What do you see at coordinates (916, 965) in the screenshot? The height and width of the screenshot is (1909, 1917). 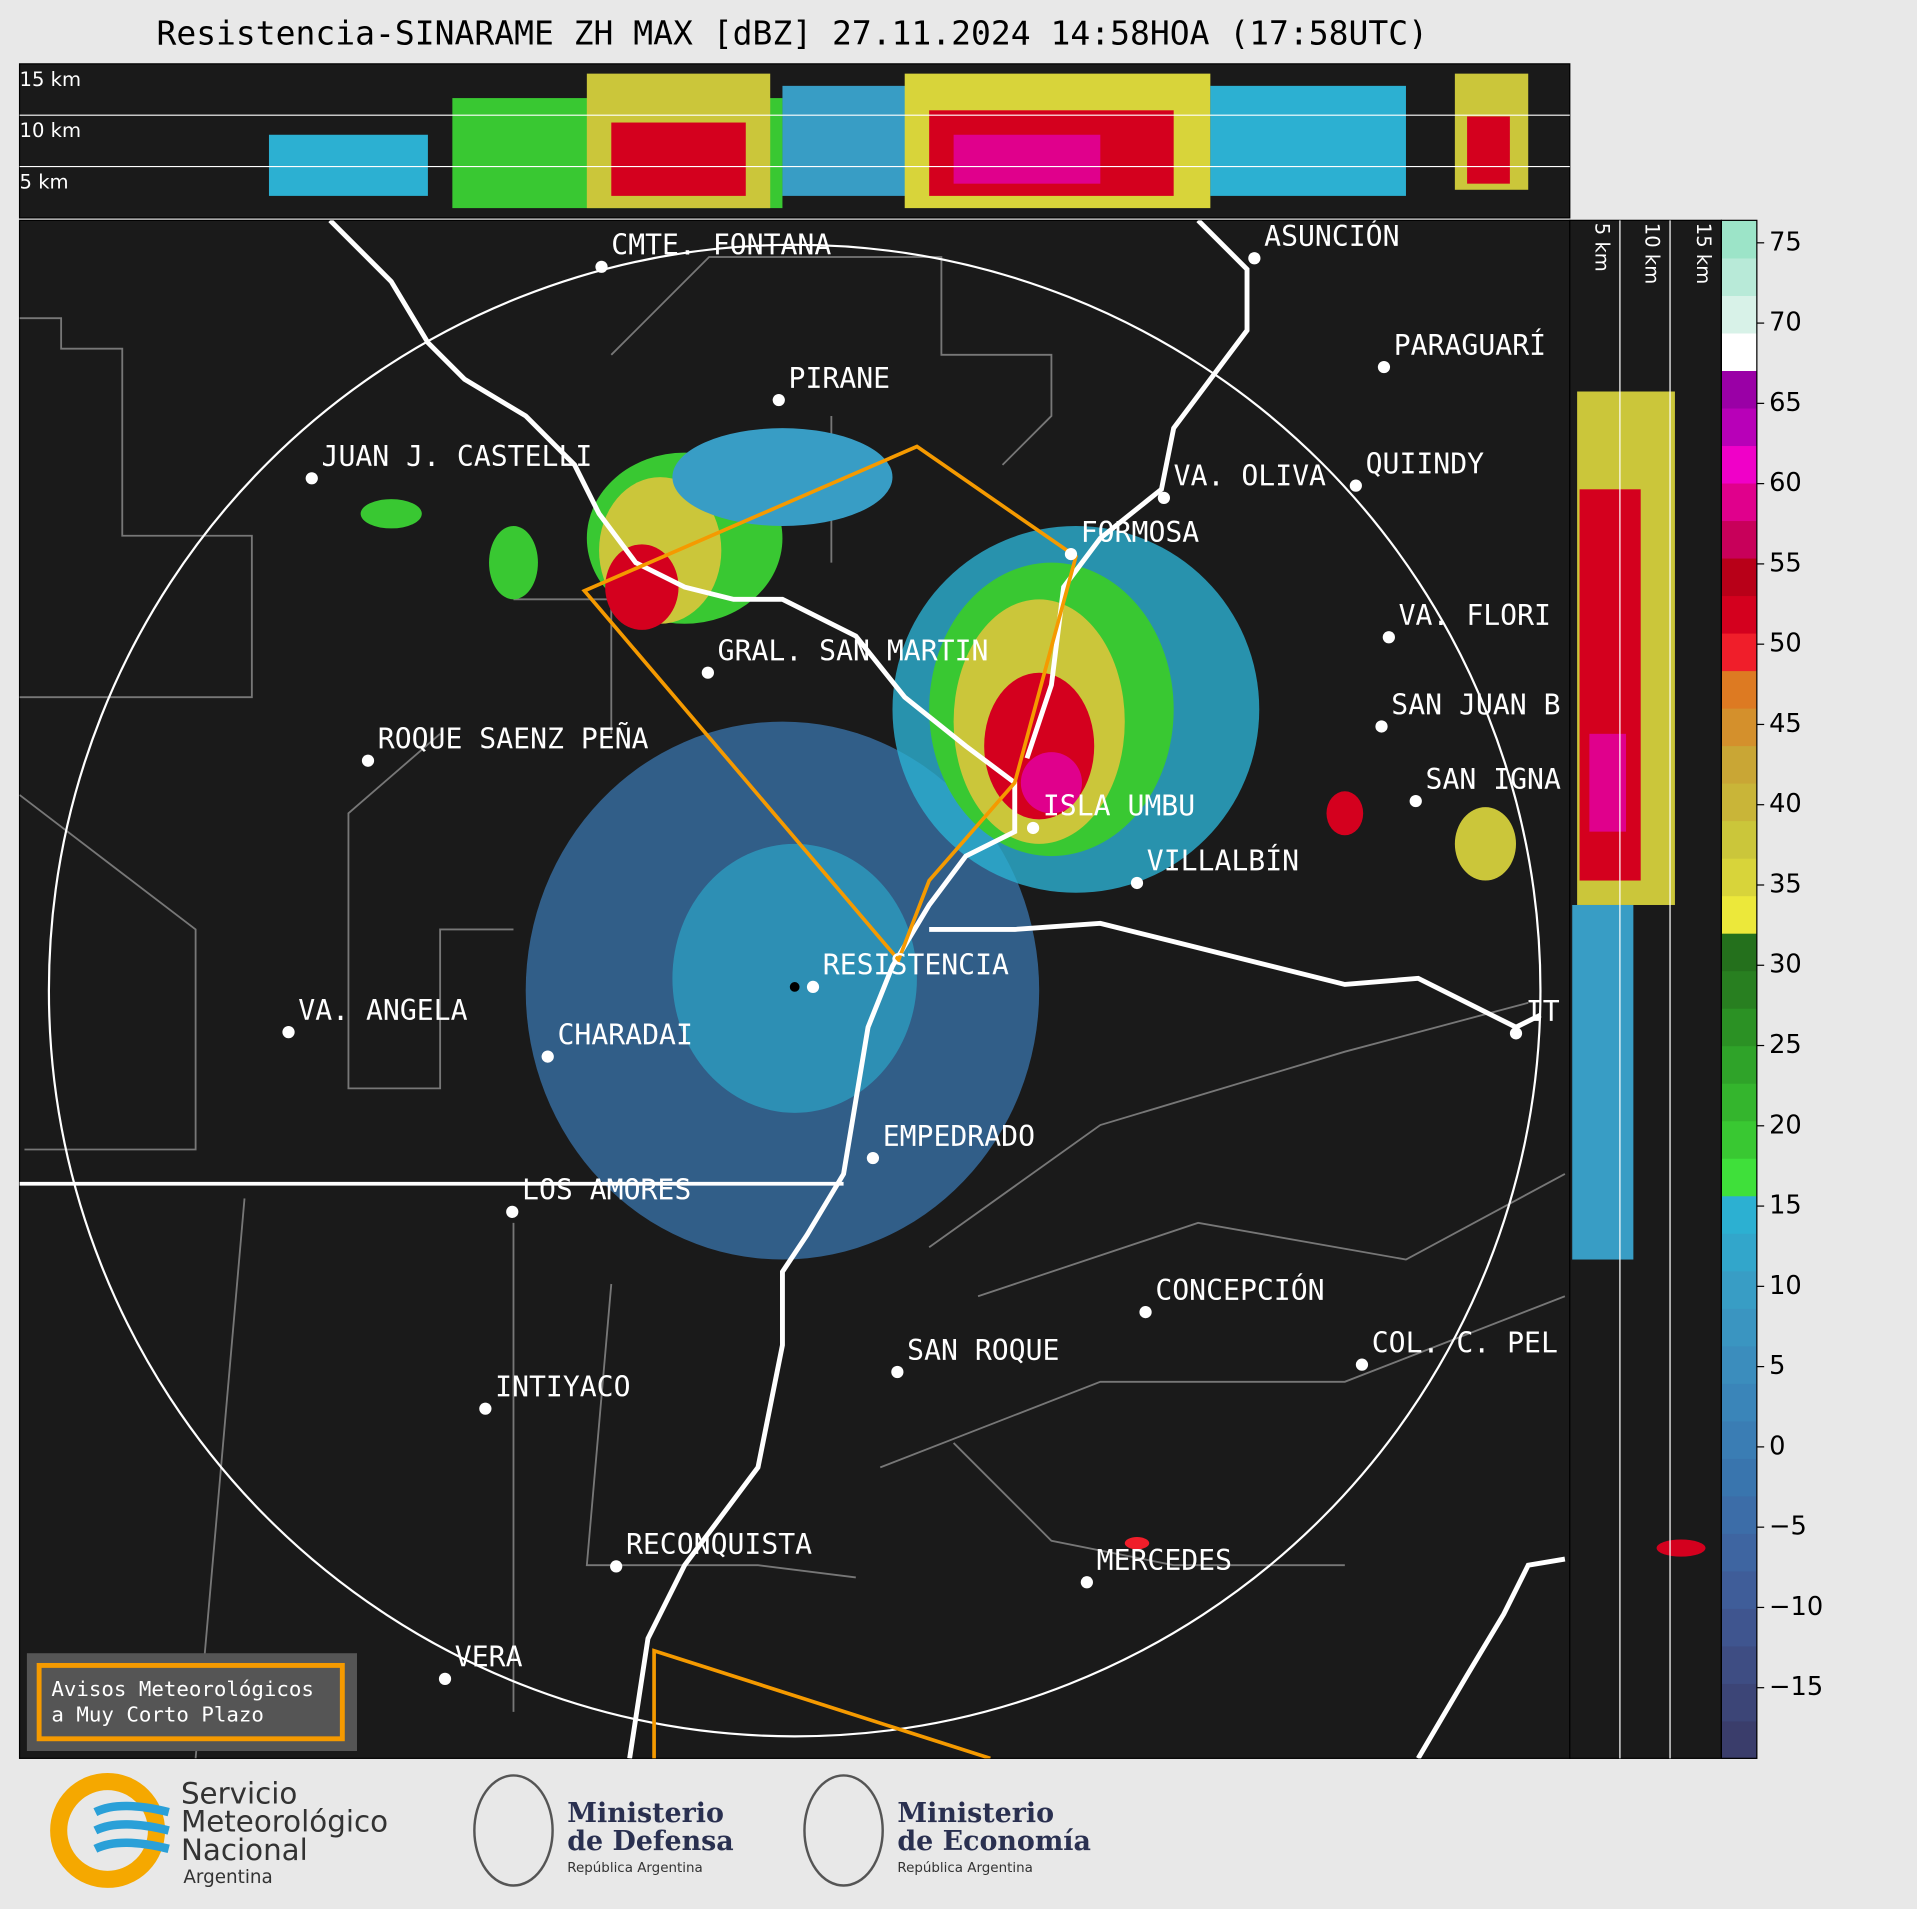 I see `place-label: RESISTENCIA` at bounding box center [916, 965].